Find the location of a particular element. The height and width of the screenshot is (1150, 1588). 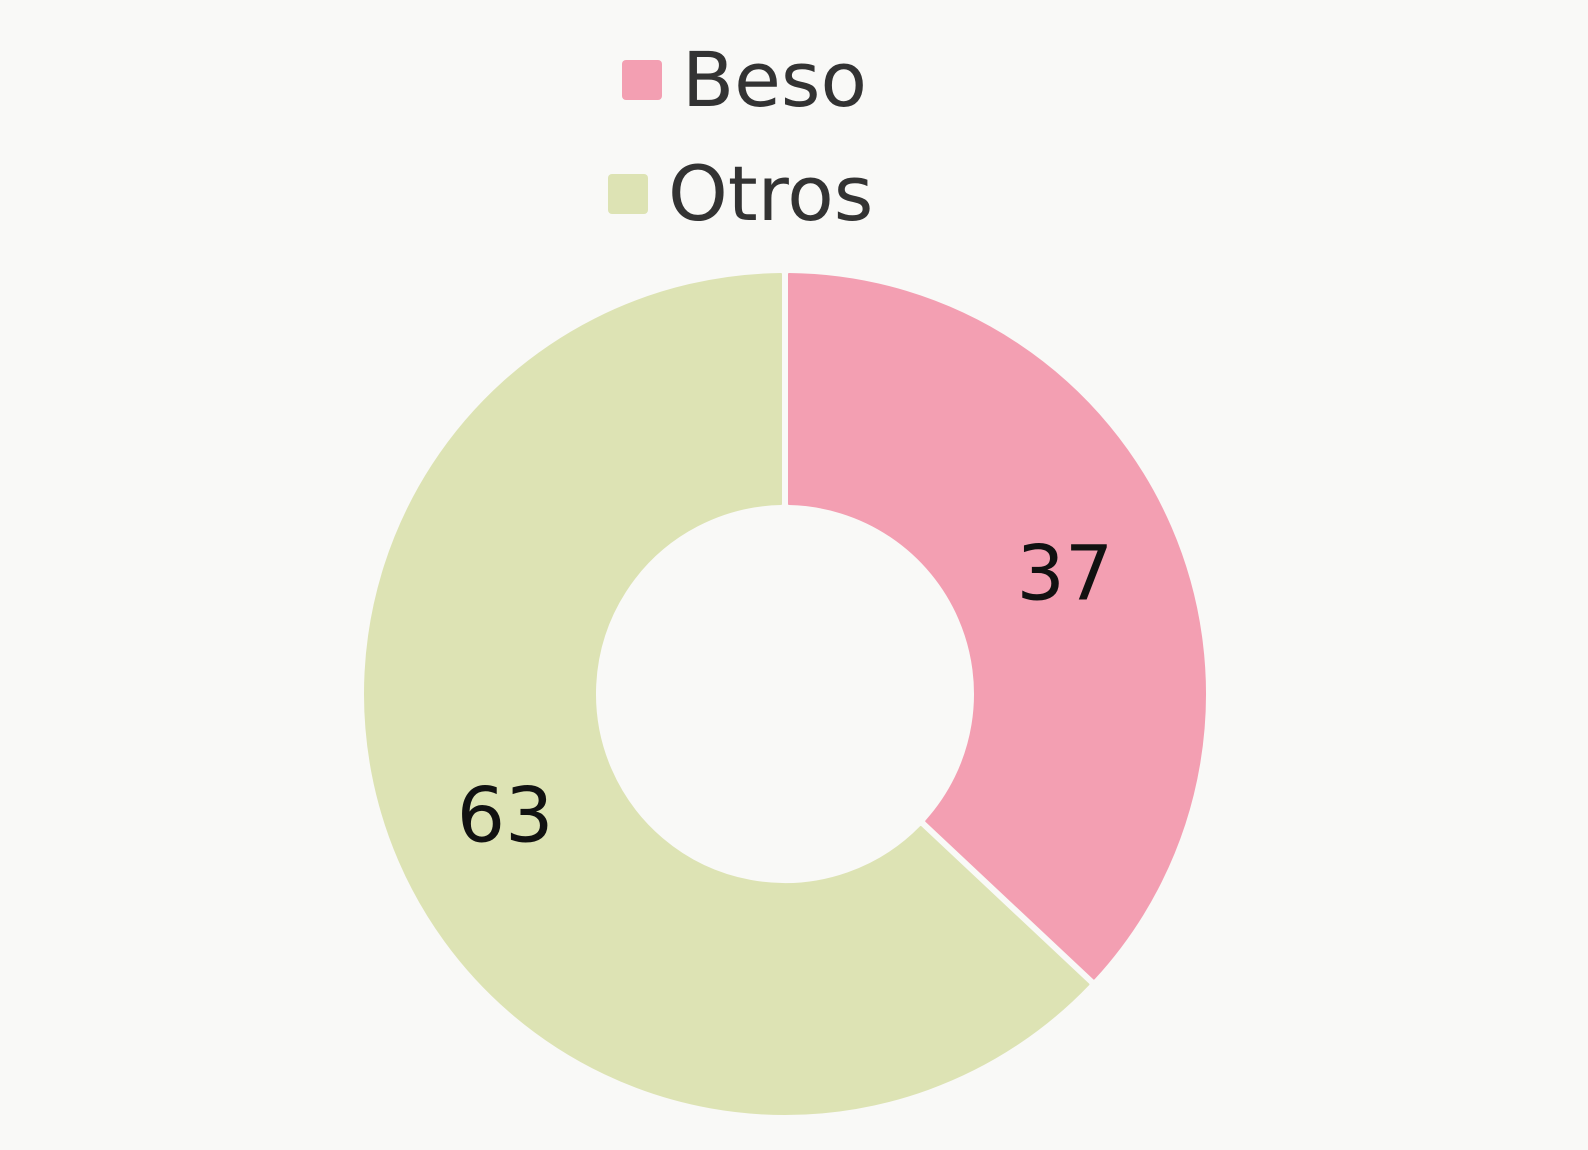

legend-swatch-beso is located at coordinates (642, 80).